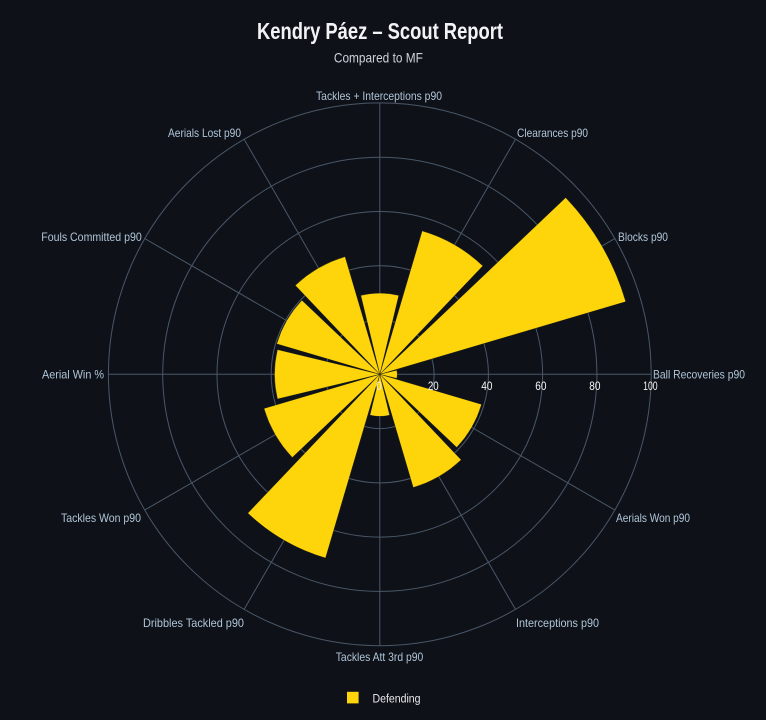 This screenshot has height=720, width=766. I want to click on svg-text: Aerial Win %, so click(73, 375).